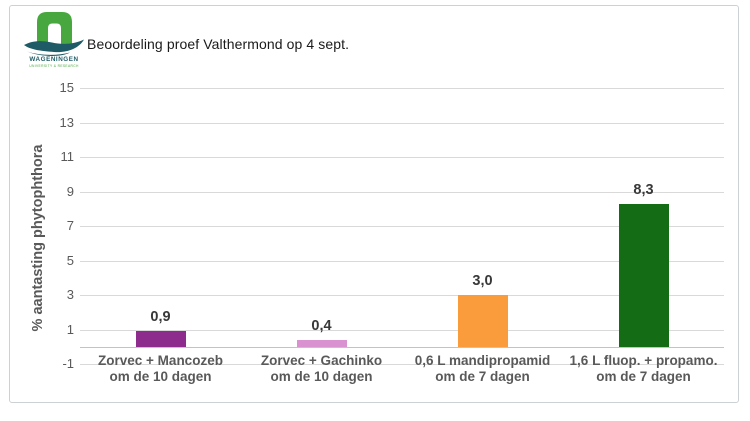 The image size is (750, 421). Describe the element at coordinates (160, 317) in the screenshot. I see `bar-value-label: 0,9` at that location.